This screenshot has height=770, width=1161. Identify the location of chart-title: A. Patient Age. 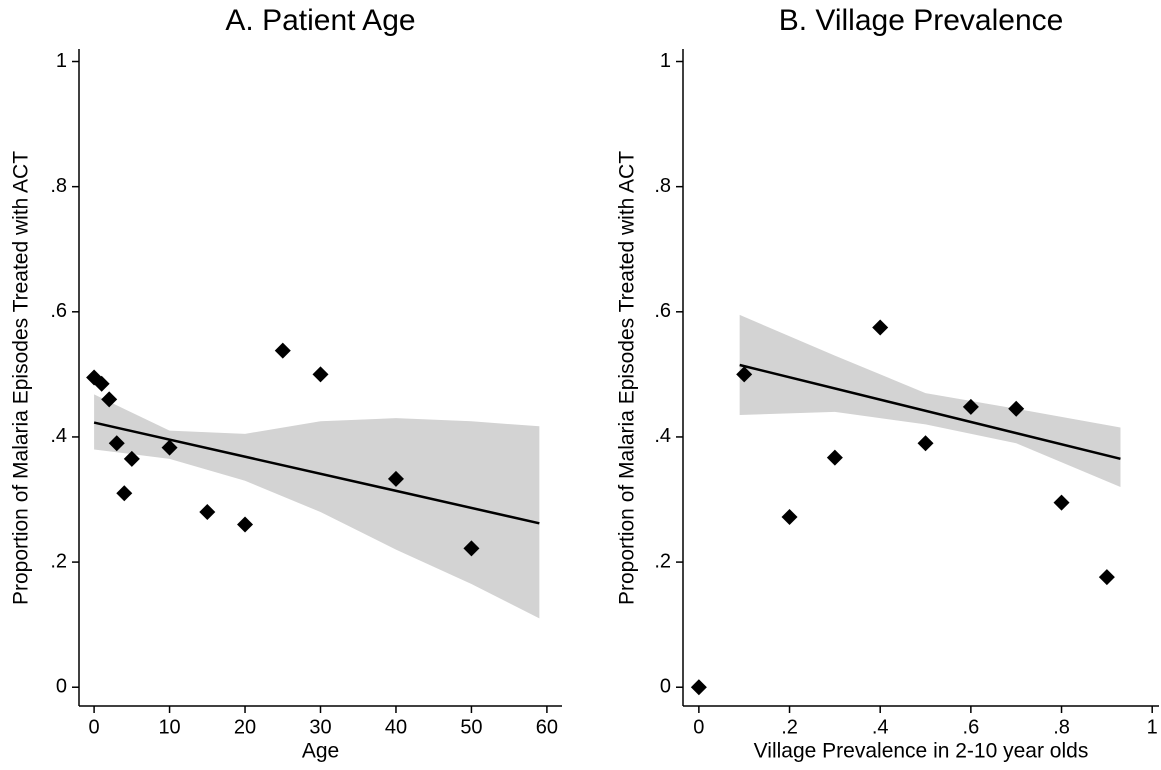
(320, 20).